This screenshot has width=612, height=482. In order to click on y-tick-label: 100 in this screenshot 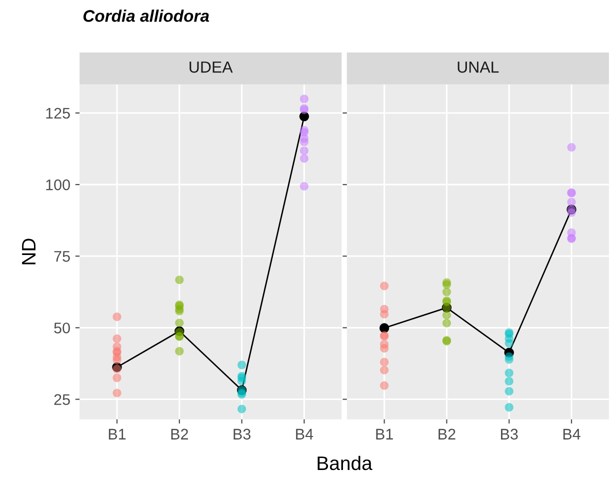, I will do `click(58, 184)`.